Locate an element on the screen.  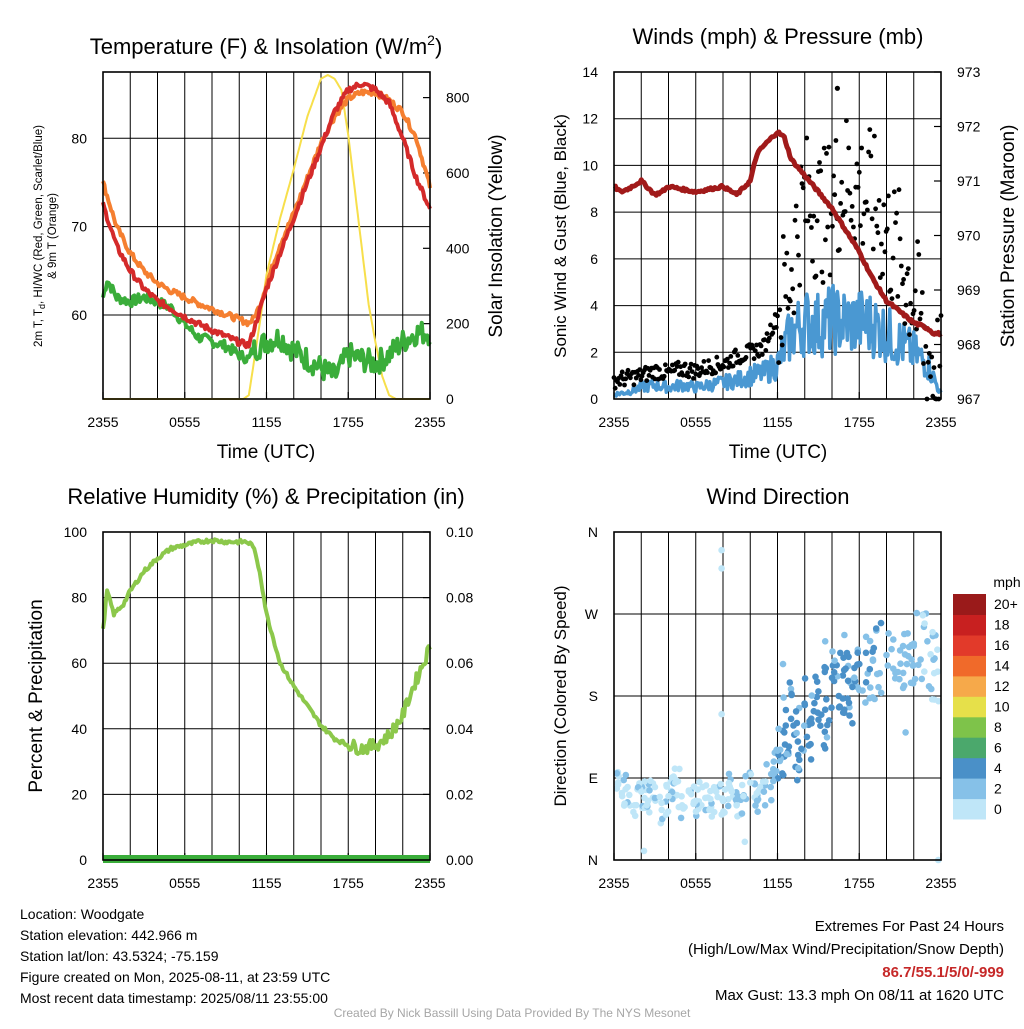
y-tick-label: 100 is located at coordinates (76, 532).